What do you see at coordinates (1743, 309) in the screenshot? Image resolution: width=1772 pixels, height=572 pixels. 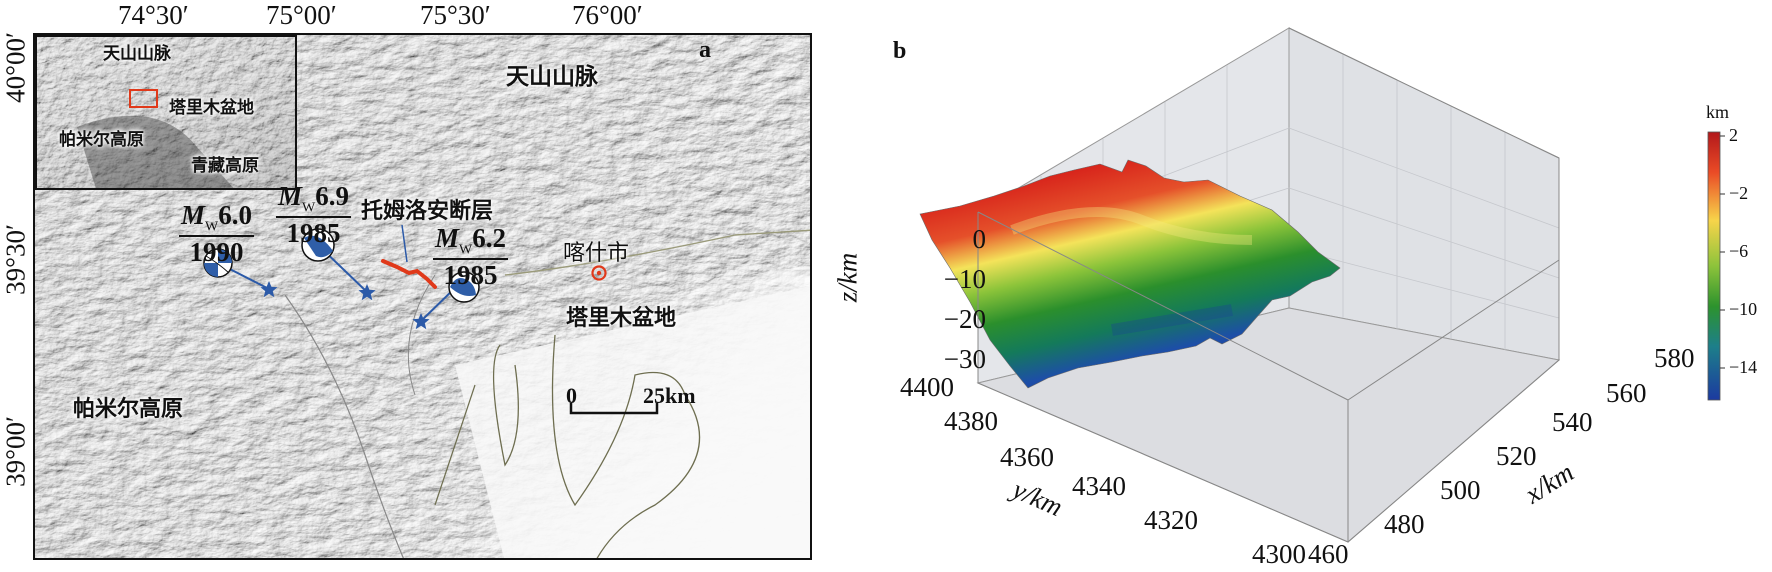 I see `colorbar-tick-label-4: −10` at bounding box center [1743, 309].